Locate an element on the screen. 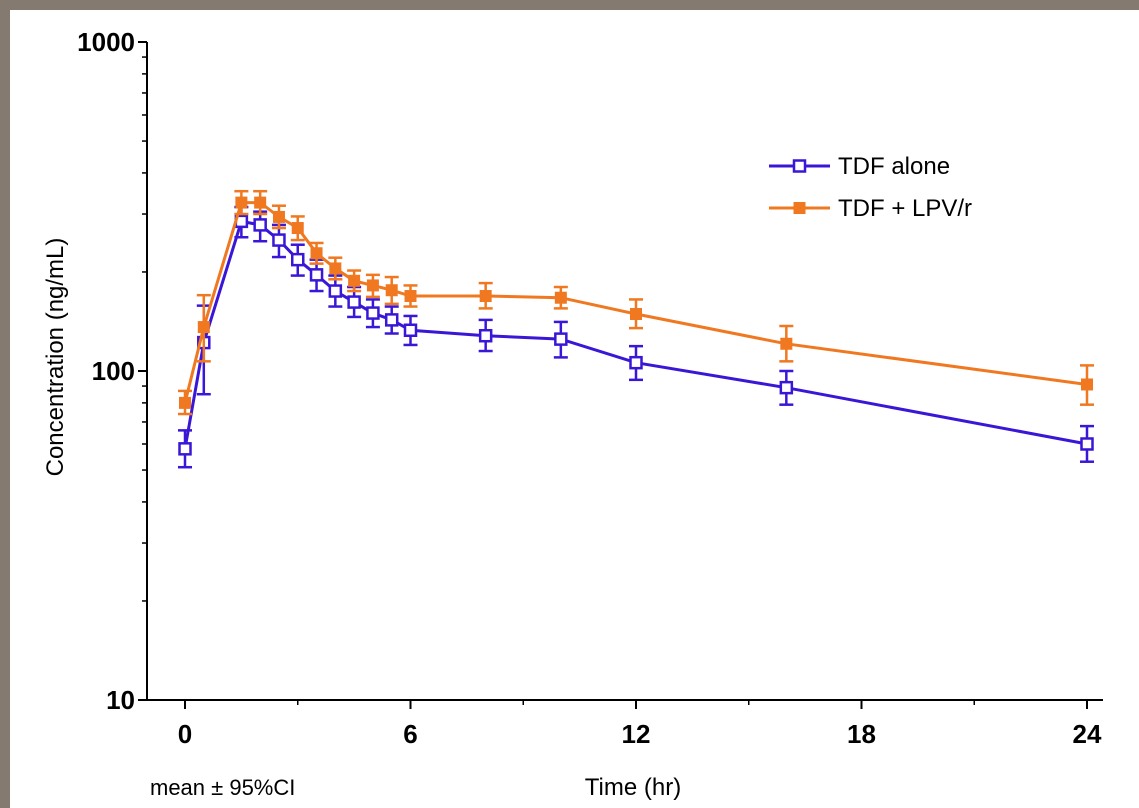 This screenshot has height=808, width=1139. x-tick-label: 24 is located at coordinates (1087, 734).